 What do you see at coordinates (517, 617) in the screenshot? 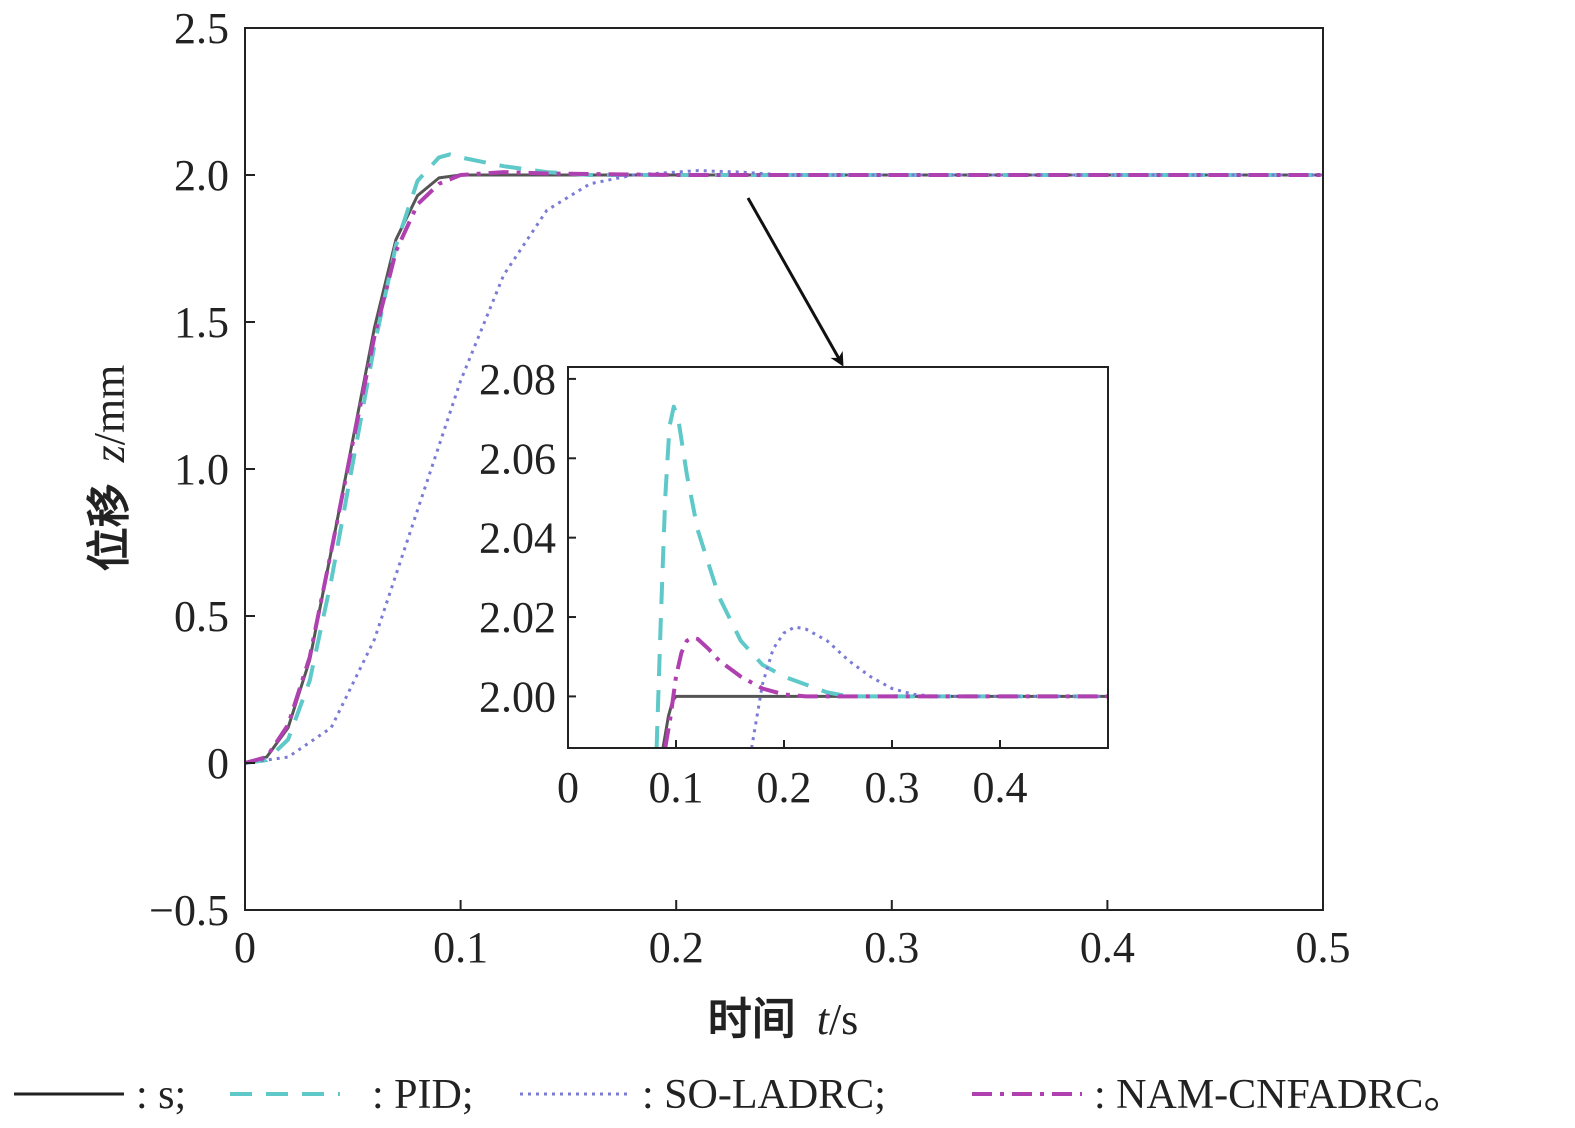
I see `inset-y-tick-label: 2.02` at bounding box center [517, 617].